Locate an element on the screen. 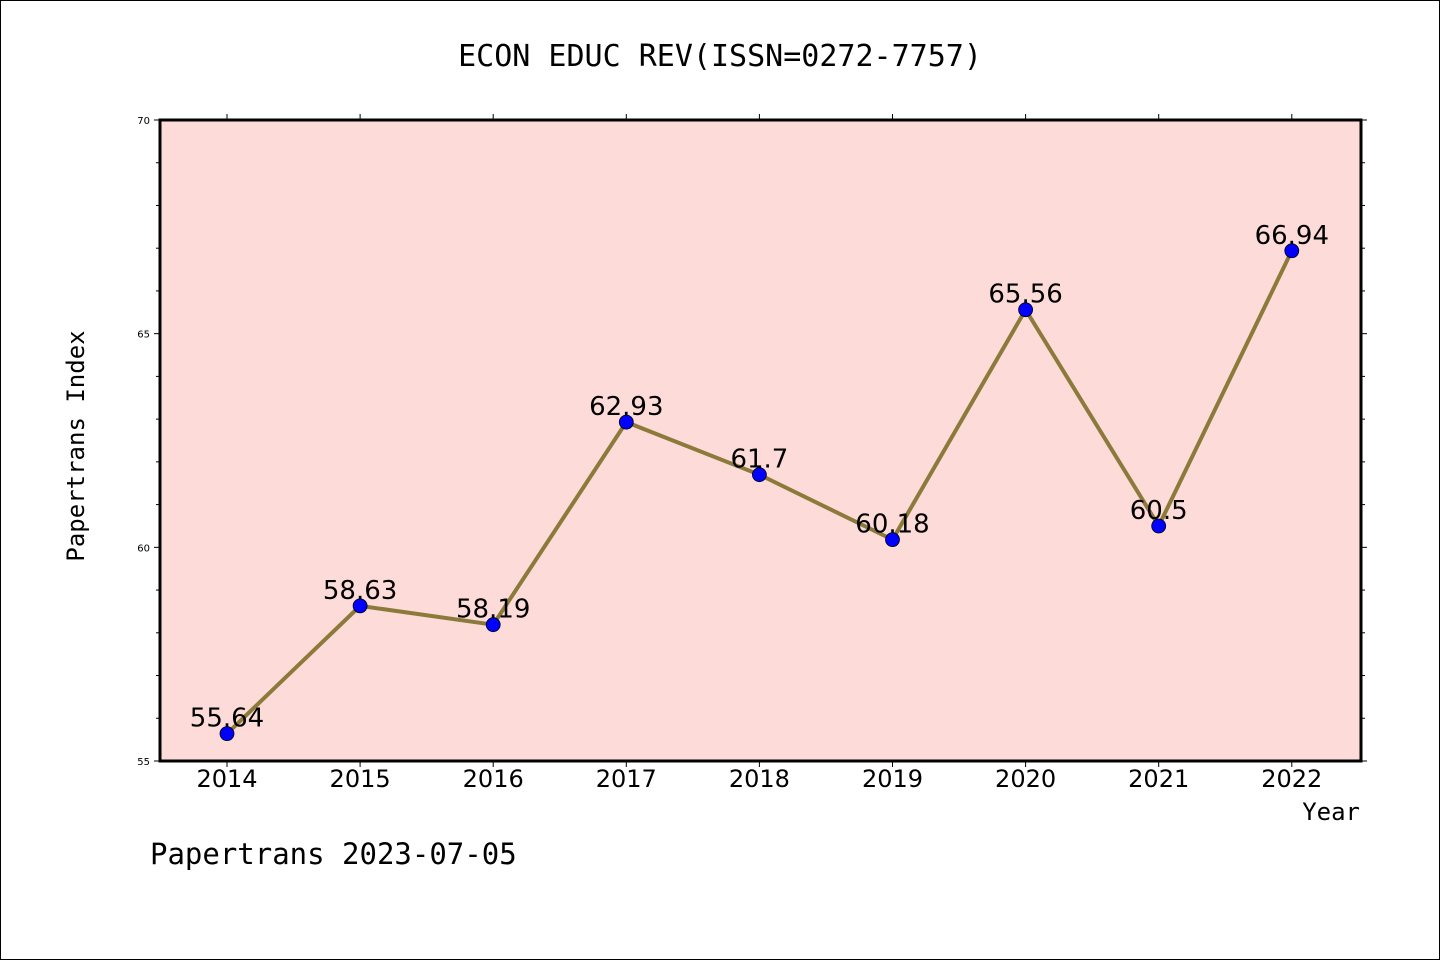  data-label: 60.5 is located at coordinates (1159, 511).